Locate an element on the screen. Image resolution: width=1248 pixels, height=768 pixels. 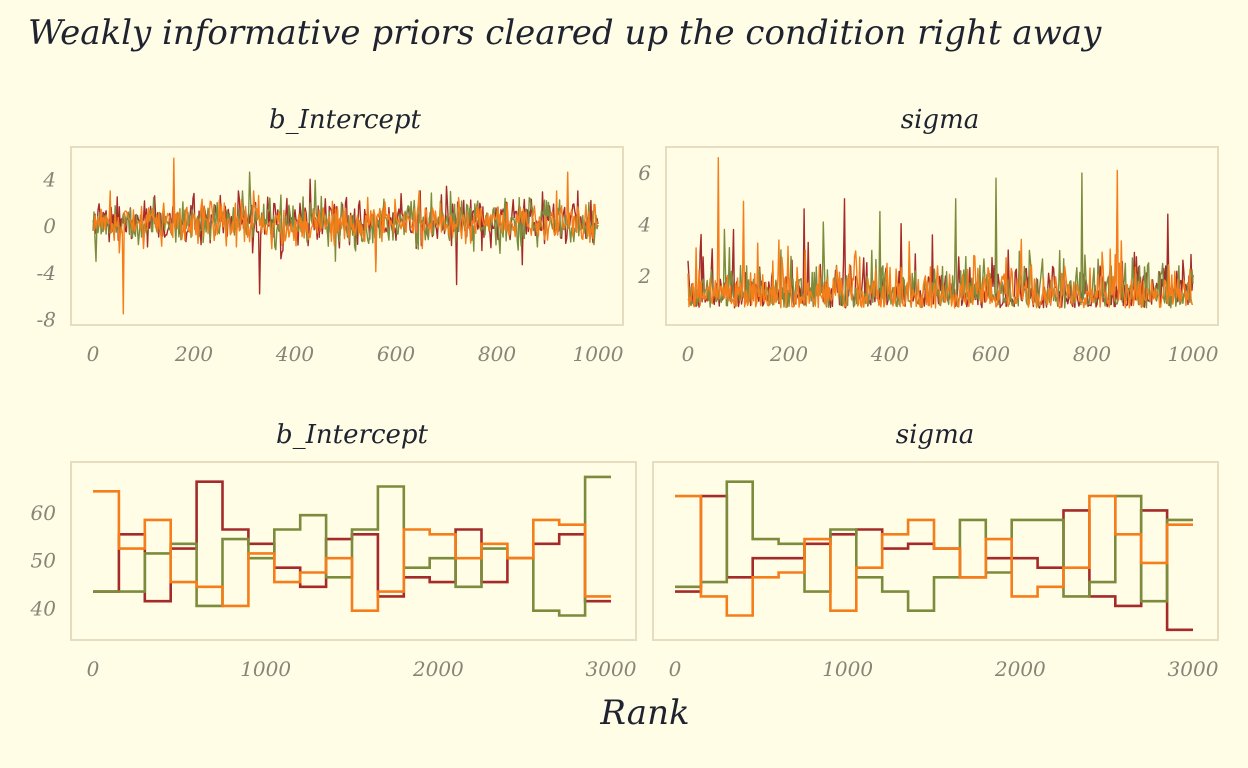
axis-ticks: 0 200 400 600 800 1000 2 4 6 is located at coordinates (927, 263).